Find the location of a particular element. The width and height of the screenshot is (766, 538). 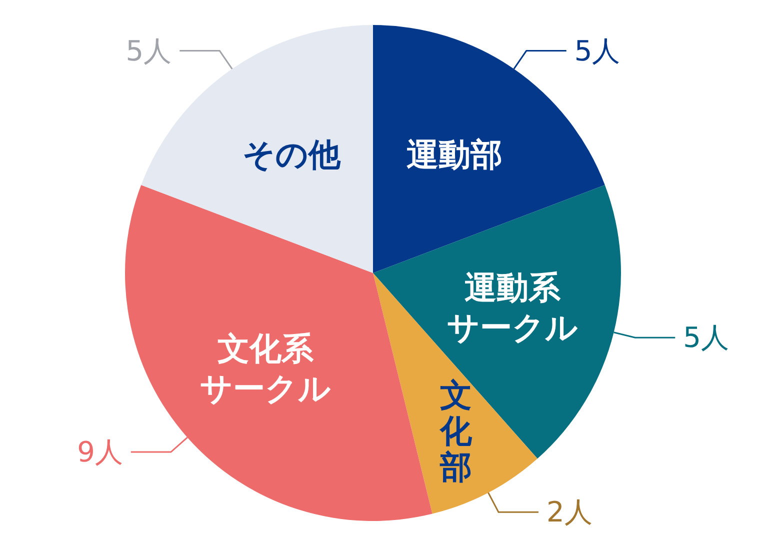

pie-slice is located at coordinates (257, 149).